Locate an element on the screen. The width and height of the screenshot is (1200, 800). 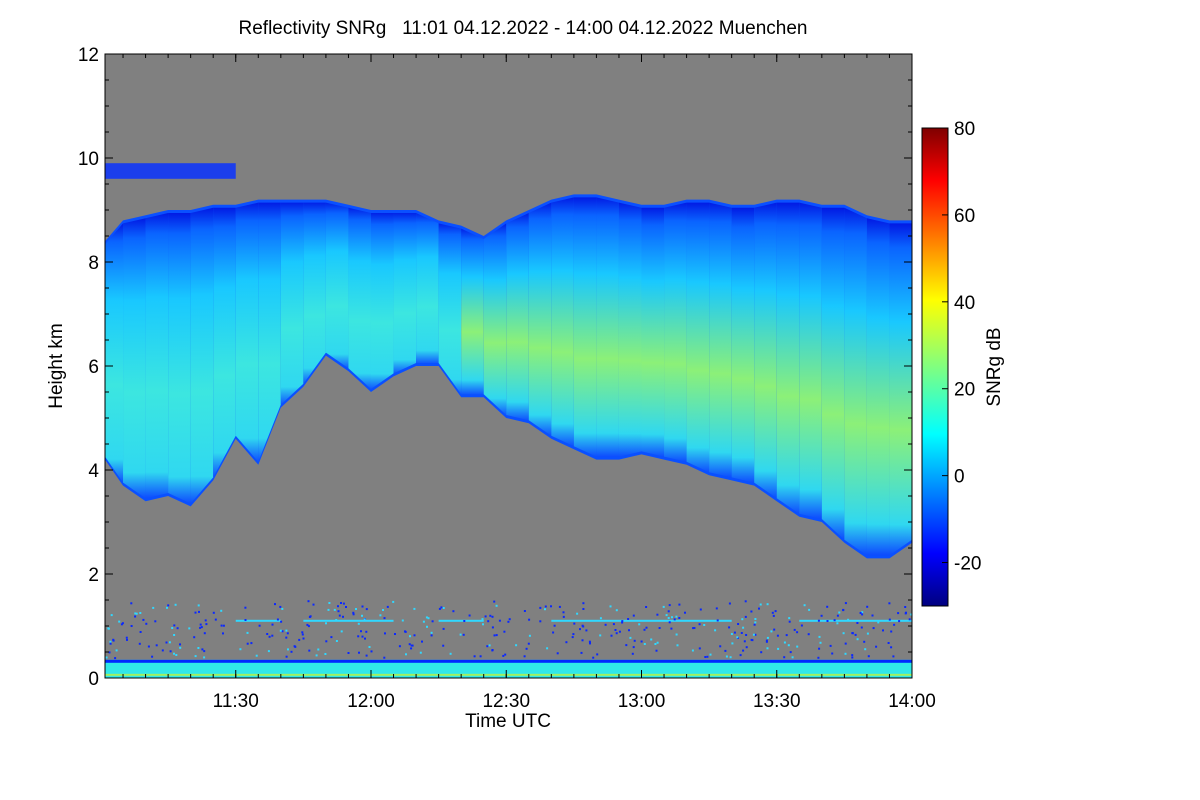
colorbar-tick-label: -20 is located at coordinates (967, 564).